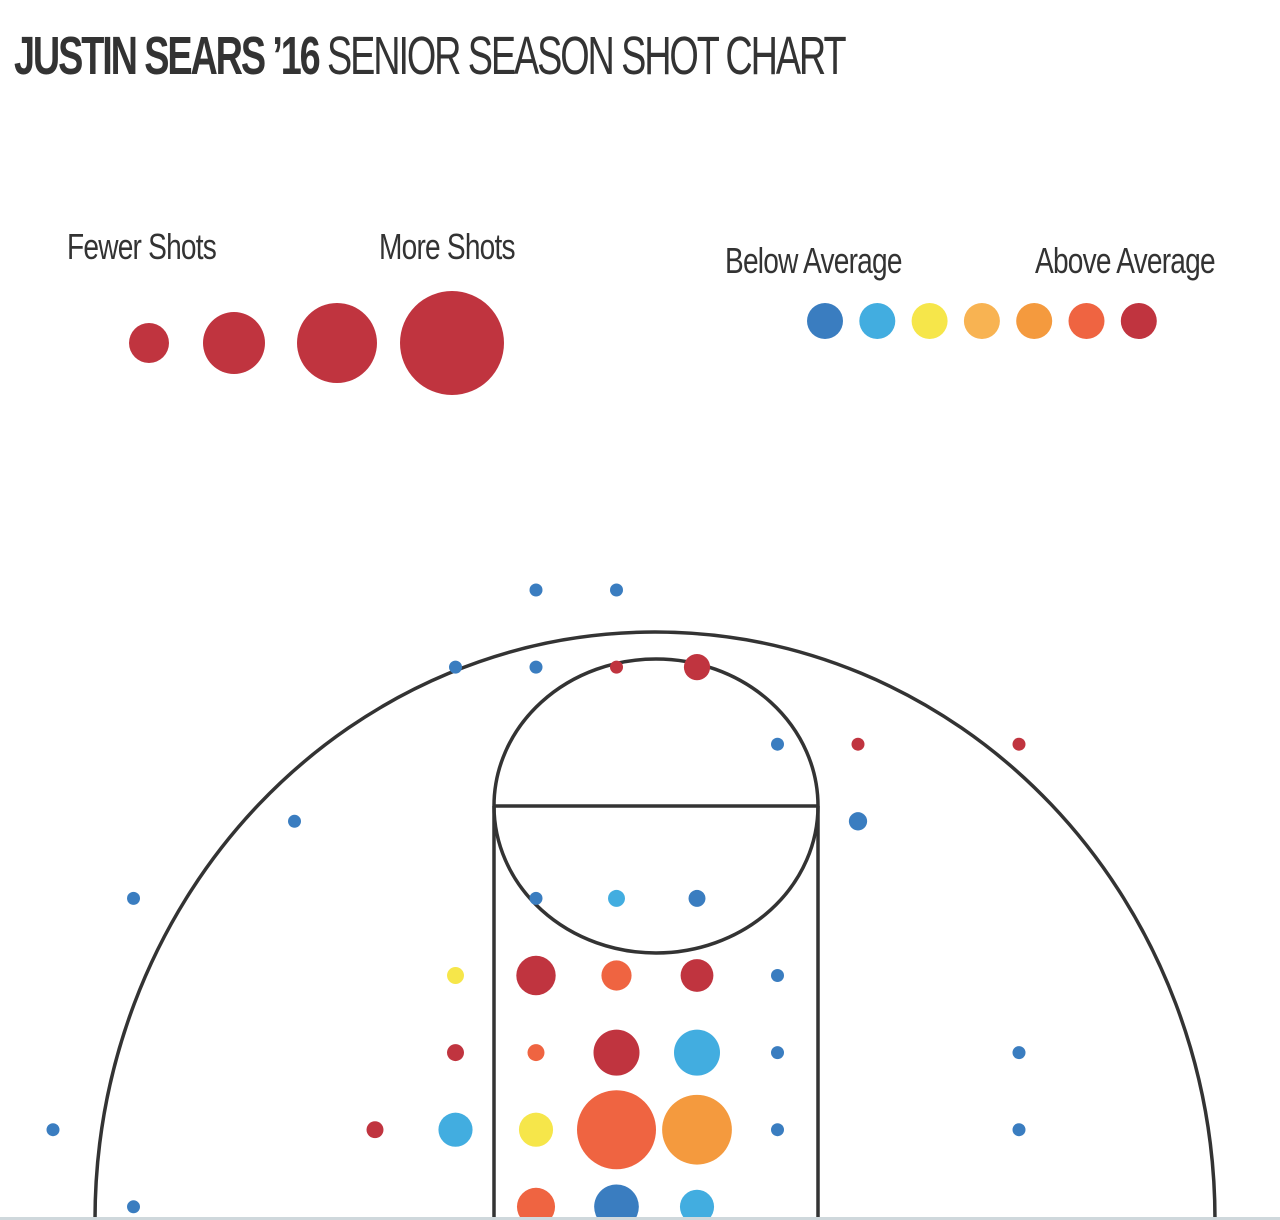  I want to click on size-legend, so click(316, 343).